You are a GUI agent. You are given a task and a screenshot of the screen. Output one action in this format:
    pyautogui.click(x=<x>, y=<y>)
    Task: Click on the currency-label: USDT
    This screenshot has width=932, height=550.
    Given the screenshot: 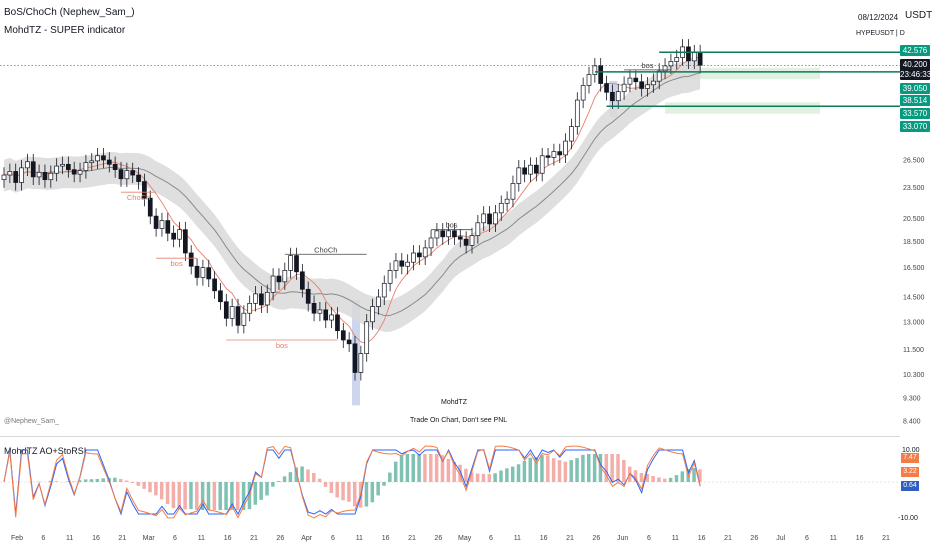 What is the action you would take?
    pyautogui.click(x=918, y=15)
    